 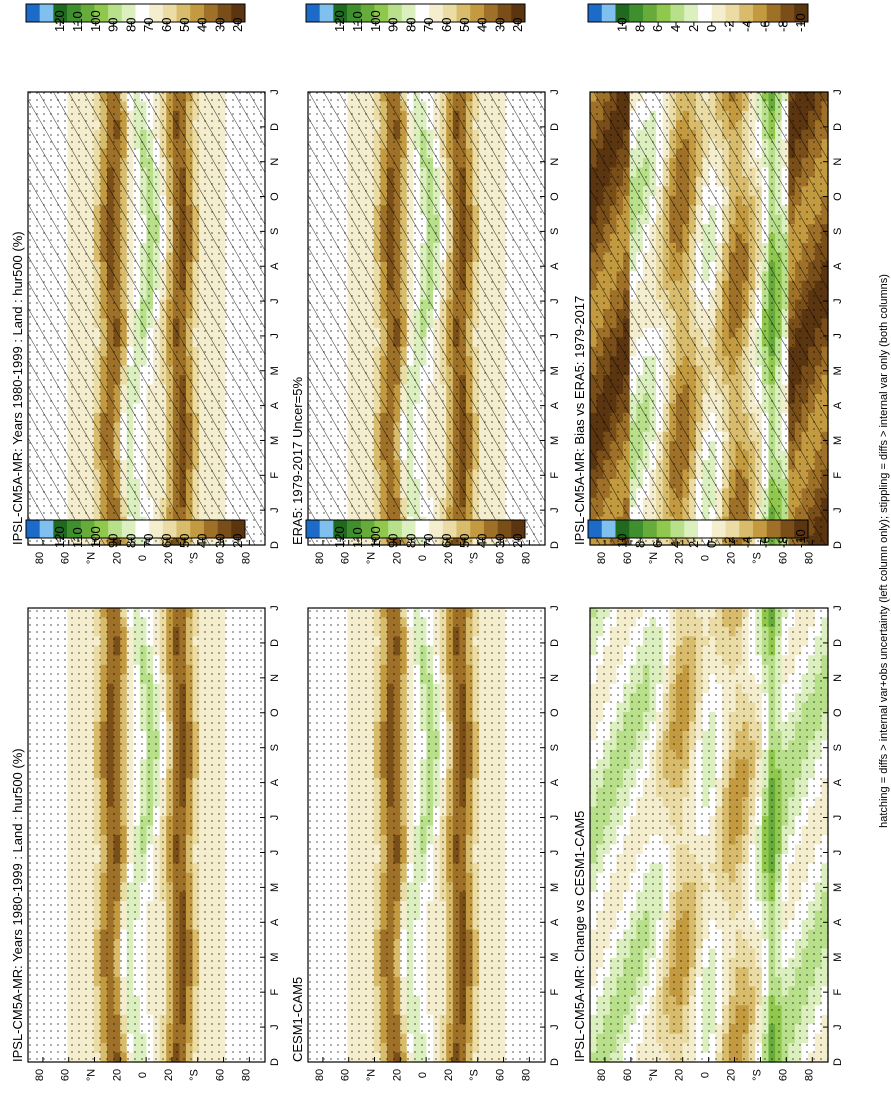 What do you see at coordinates (146, 318) in the screenshot?
I see `hatching` at bounding box center [146, 318].